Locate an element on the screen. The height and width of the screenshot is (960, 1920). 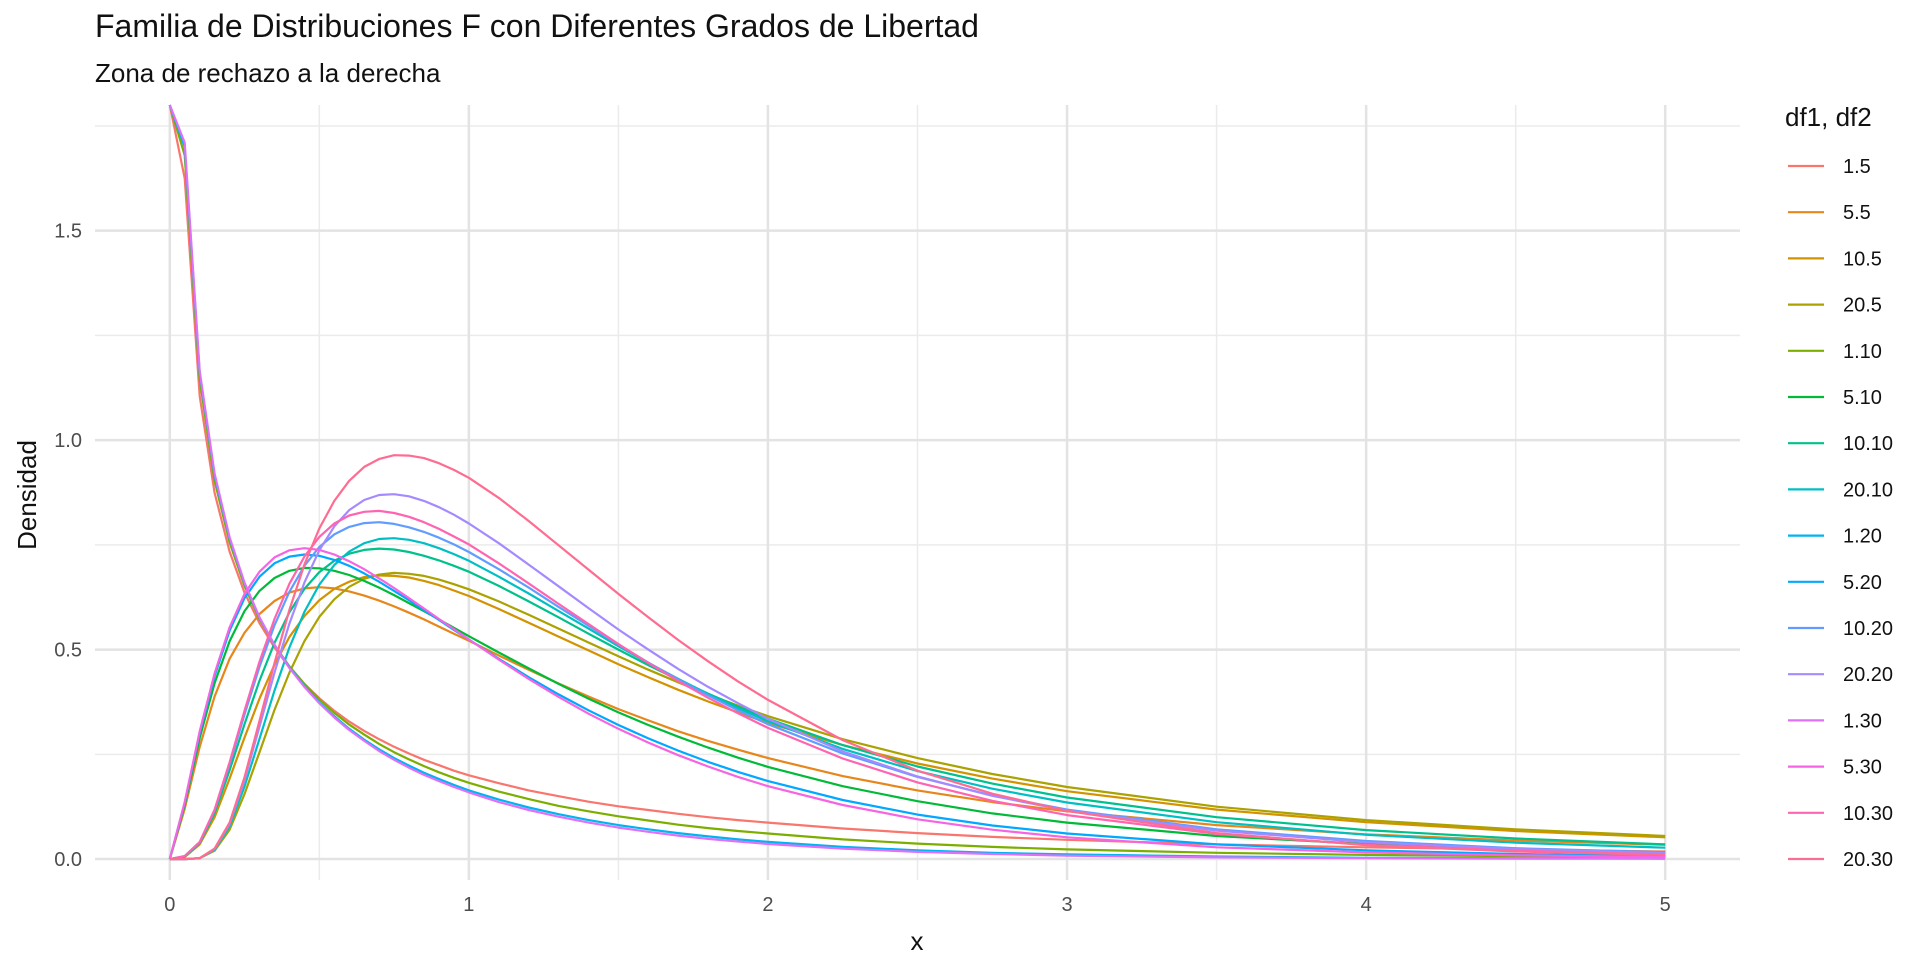
x-tick-label: 1 is located at coordinates (468, 905).